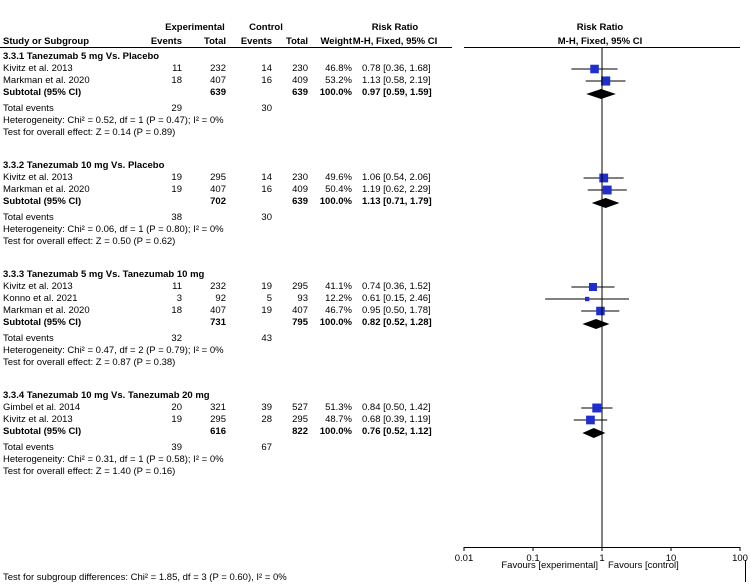 Image resolution: width=750 pixels, height=588 pixels. I want to click on study-risk-ratio: 1.06 [0.54, 2.06], so click(396, 177).